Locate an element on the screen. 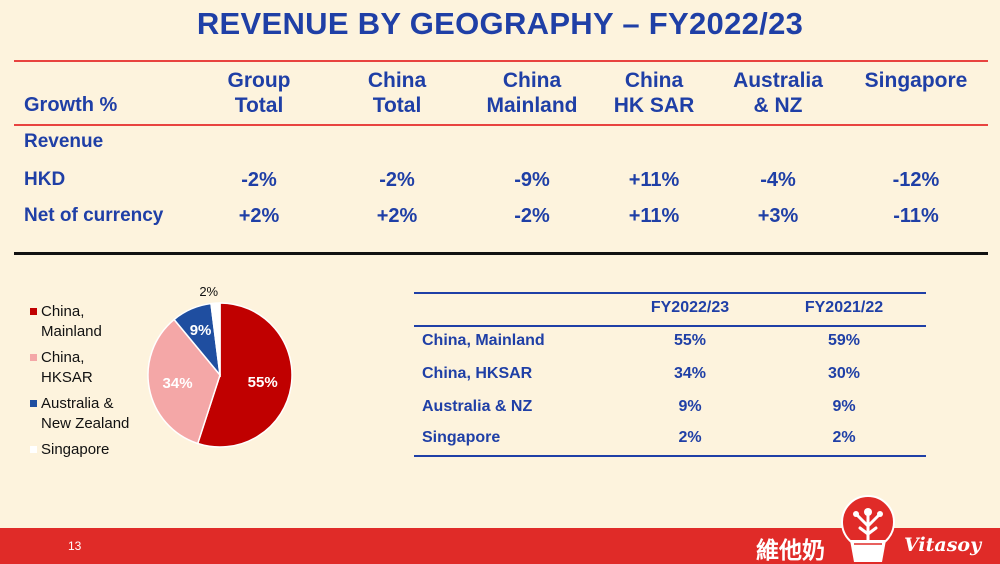  share-row-label-australia-nz: Australia & NZ is located at coordinates (477, 406).